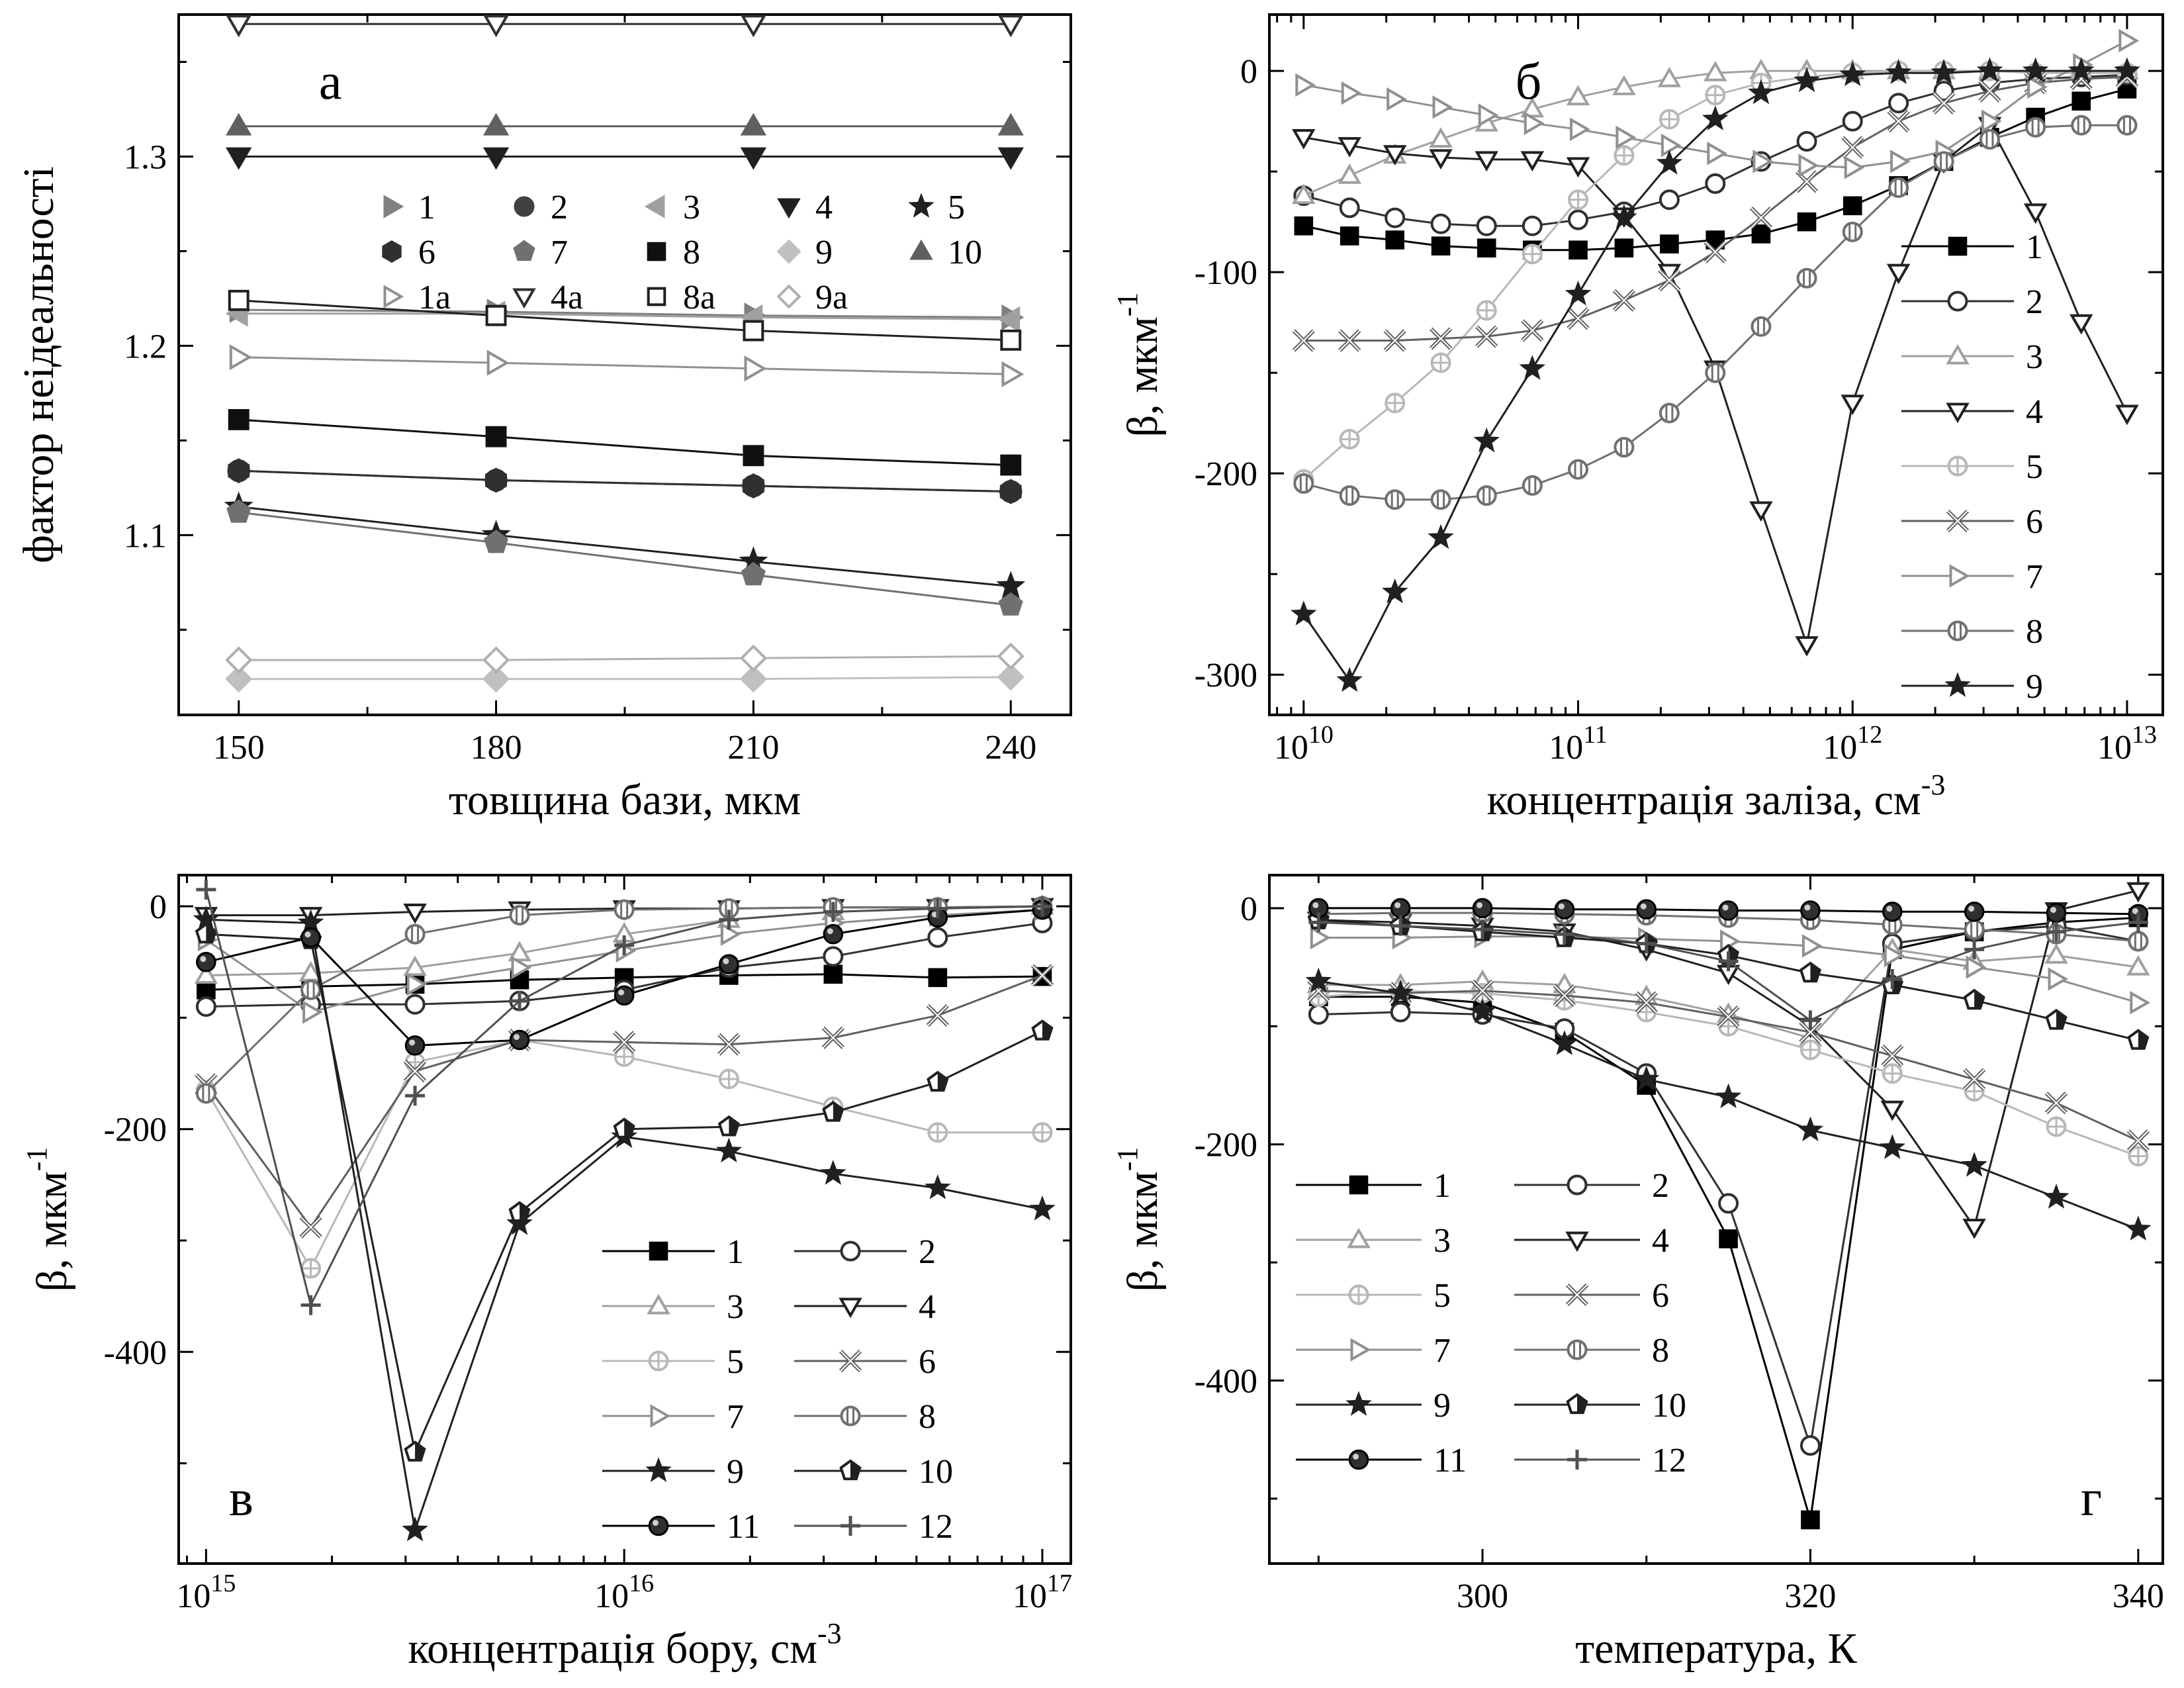 The image size is (2184, 1688). I want to click on y-tick-label: -100, so click(1226, 273).